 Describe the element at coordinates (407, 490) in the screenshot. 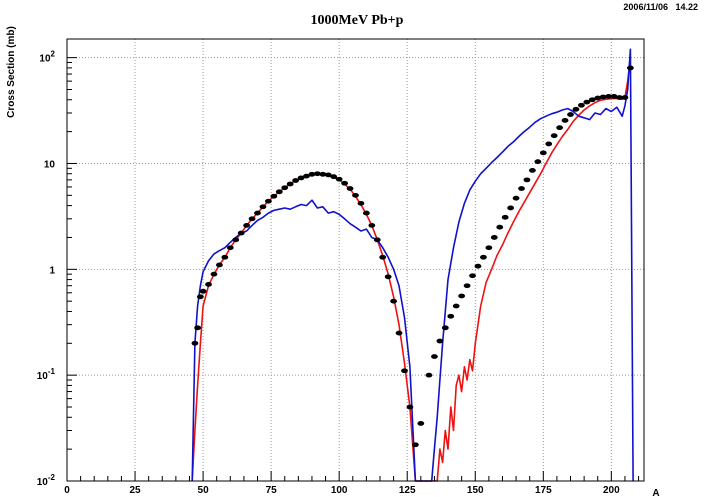

I see `x-tick-label: 125` at that location.